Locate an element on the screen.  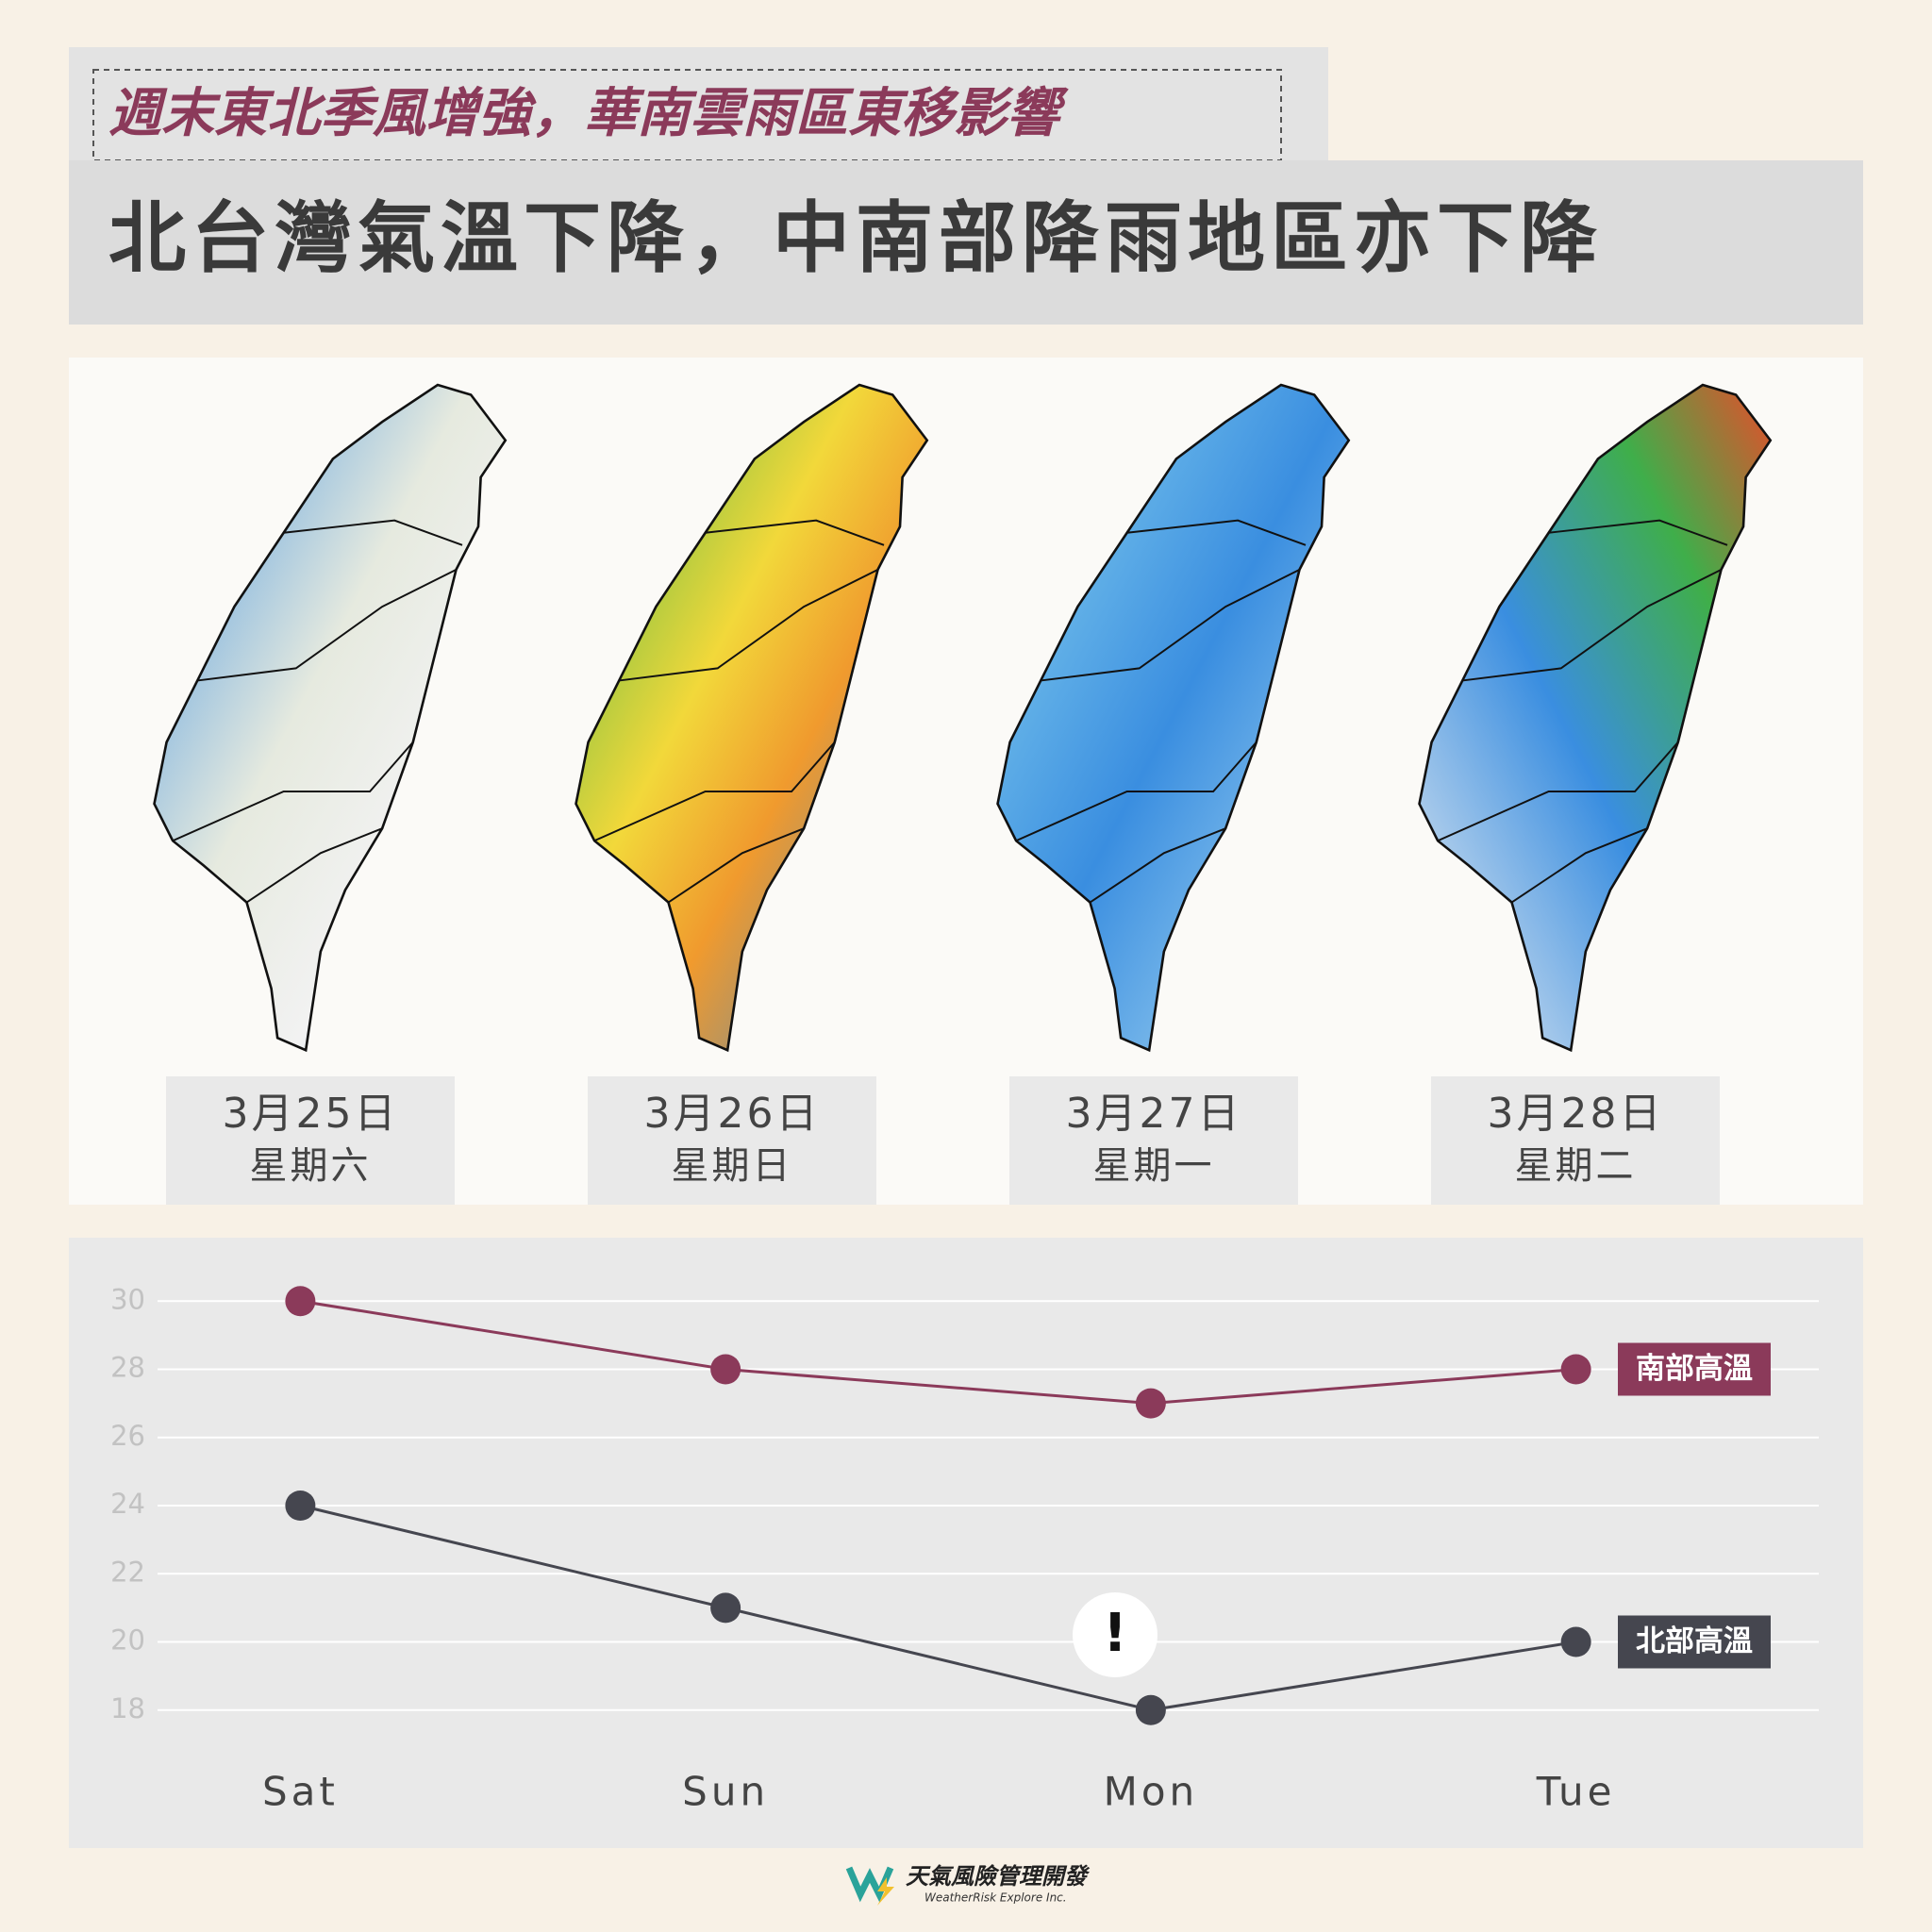
map-weekday: 星期一 is located at coordinates (1154, 1166).